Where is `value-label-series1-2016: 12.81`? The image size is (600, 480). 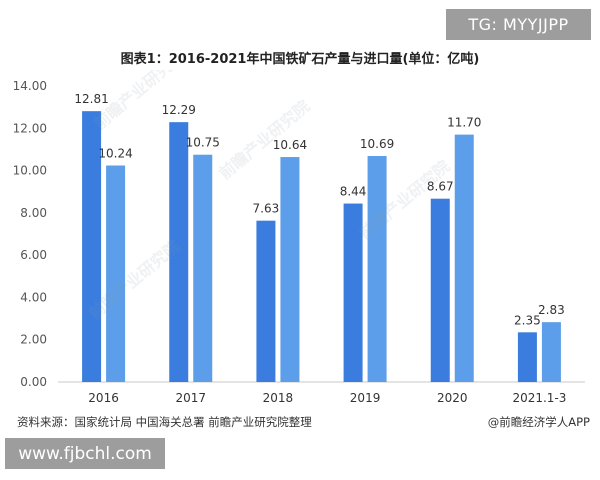 value-label-series1-2016: 12.81 is located at coordinates (91, 99).